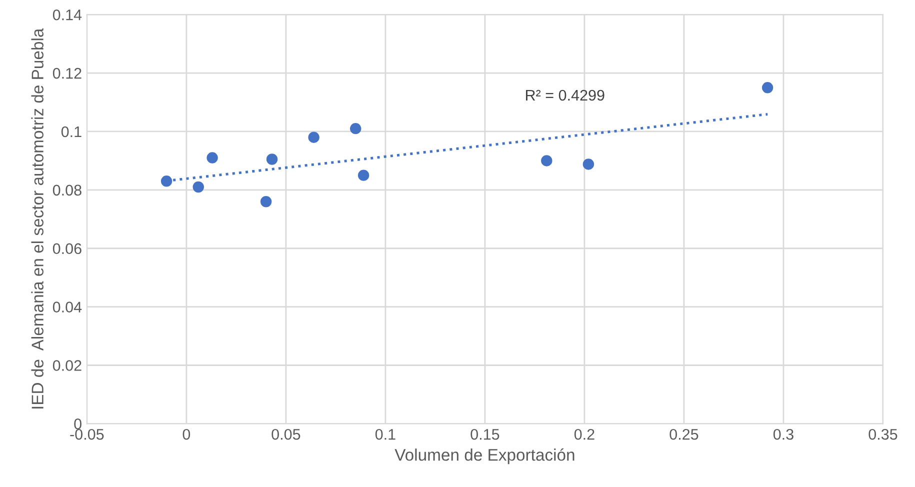 Image resolution: width=915 pixels, height=487 pixels. Describe the element at coordinates (385, 434) in the screenshot. I see `x-tick-label: 0.1` at that location.